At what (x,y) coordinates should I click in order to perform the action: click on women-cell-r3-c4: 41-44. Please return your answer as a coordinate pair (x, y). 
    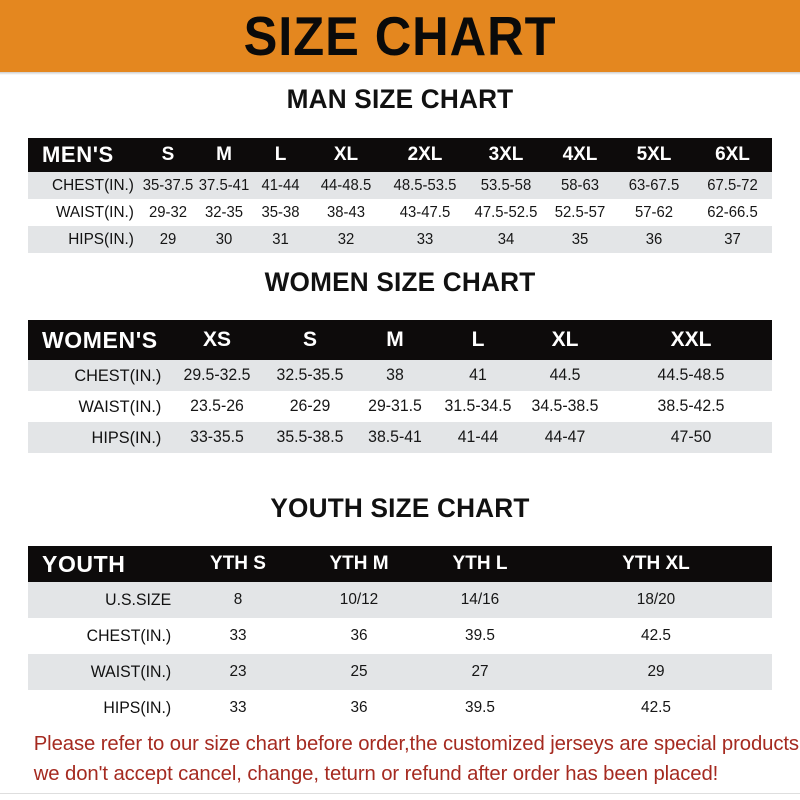
    Looking at the image, I should click on (478, 437).